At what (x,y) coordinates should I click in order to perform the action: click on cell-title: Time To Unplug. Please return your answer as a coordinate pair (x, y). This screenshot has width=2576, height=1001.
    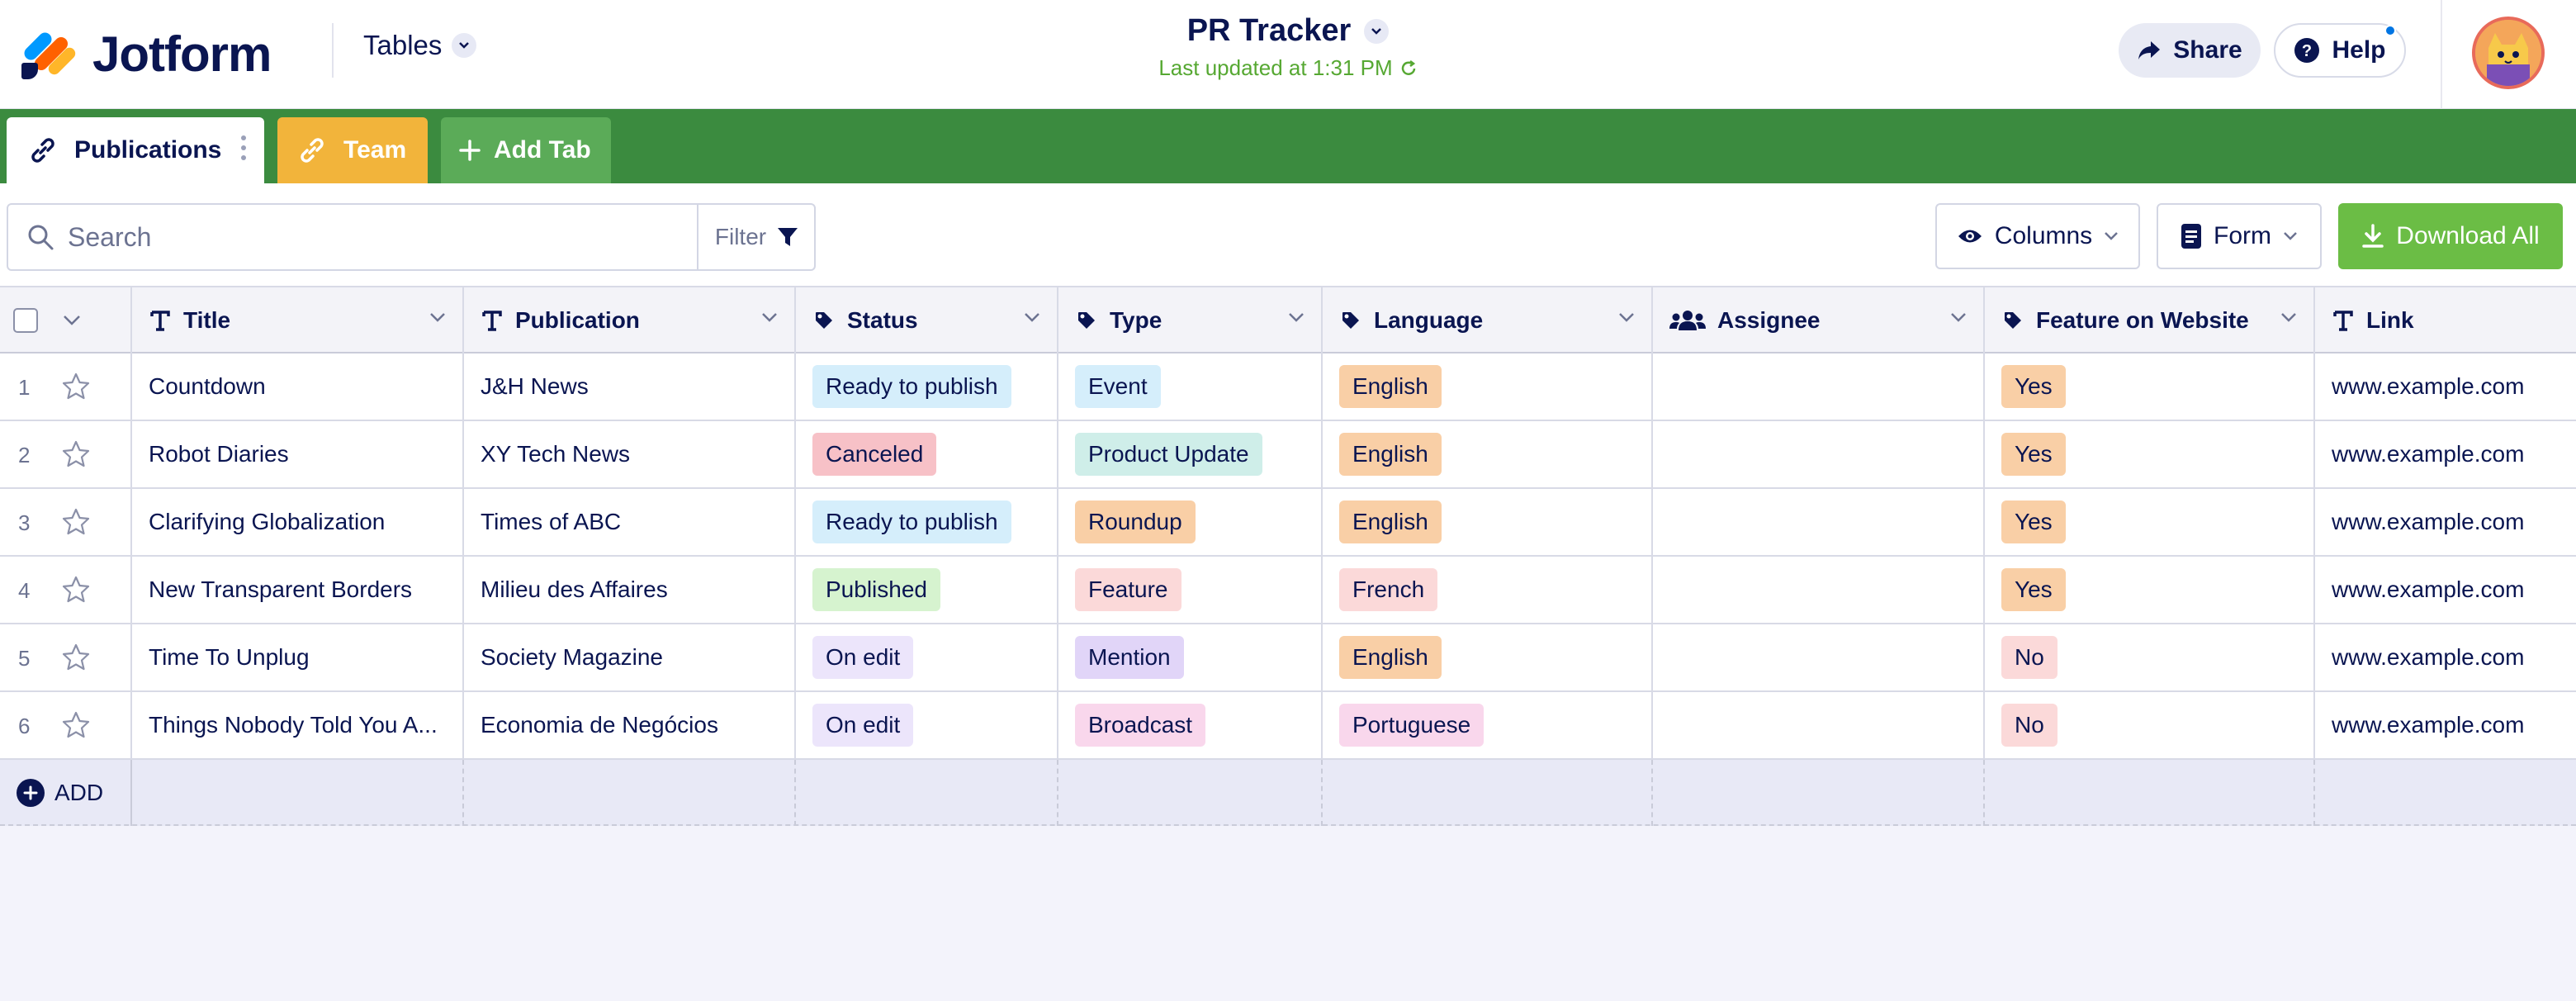
    Looking at the image, I should click on (298, 657).